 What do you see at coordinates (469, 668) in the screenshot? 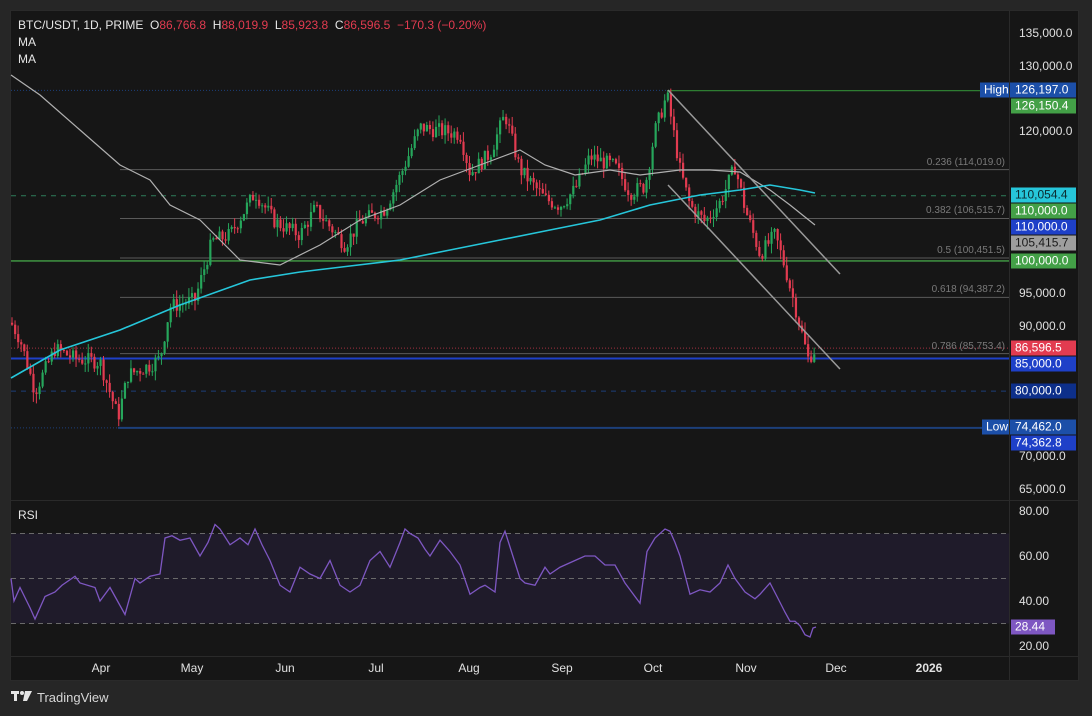
I see `time-tick: Aug` at bounding box center [469, 668].